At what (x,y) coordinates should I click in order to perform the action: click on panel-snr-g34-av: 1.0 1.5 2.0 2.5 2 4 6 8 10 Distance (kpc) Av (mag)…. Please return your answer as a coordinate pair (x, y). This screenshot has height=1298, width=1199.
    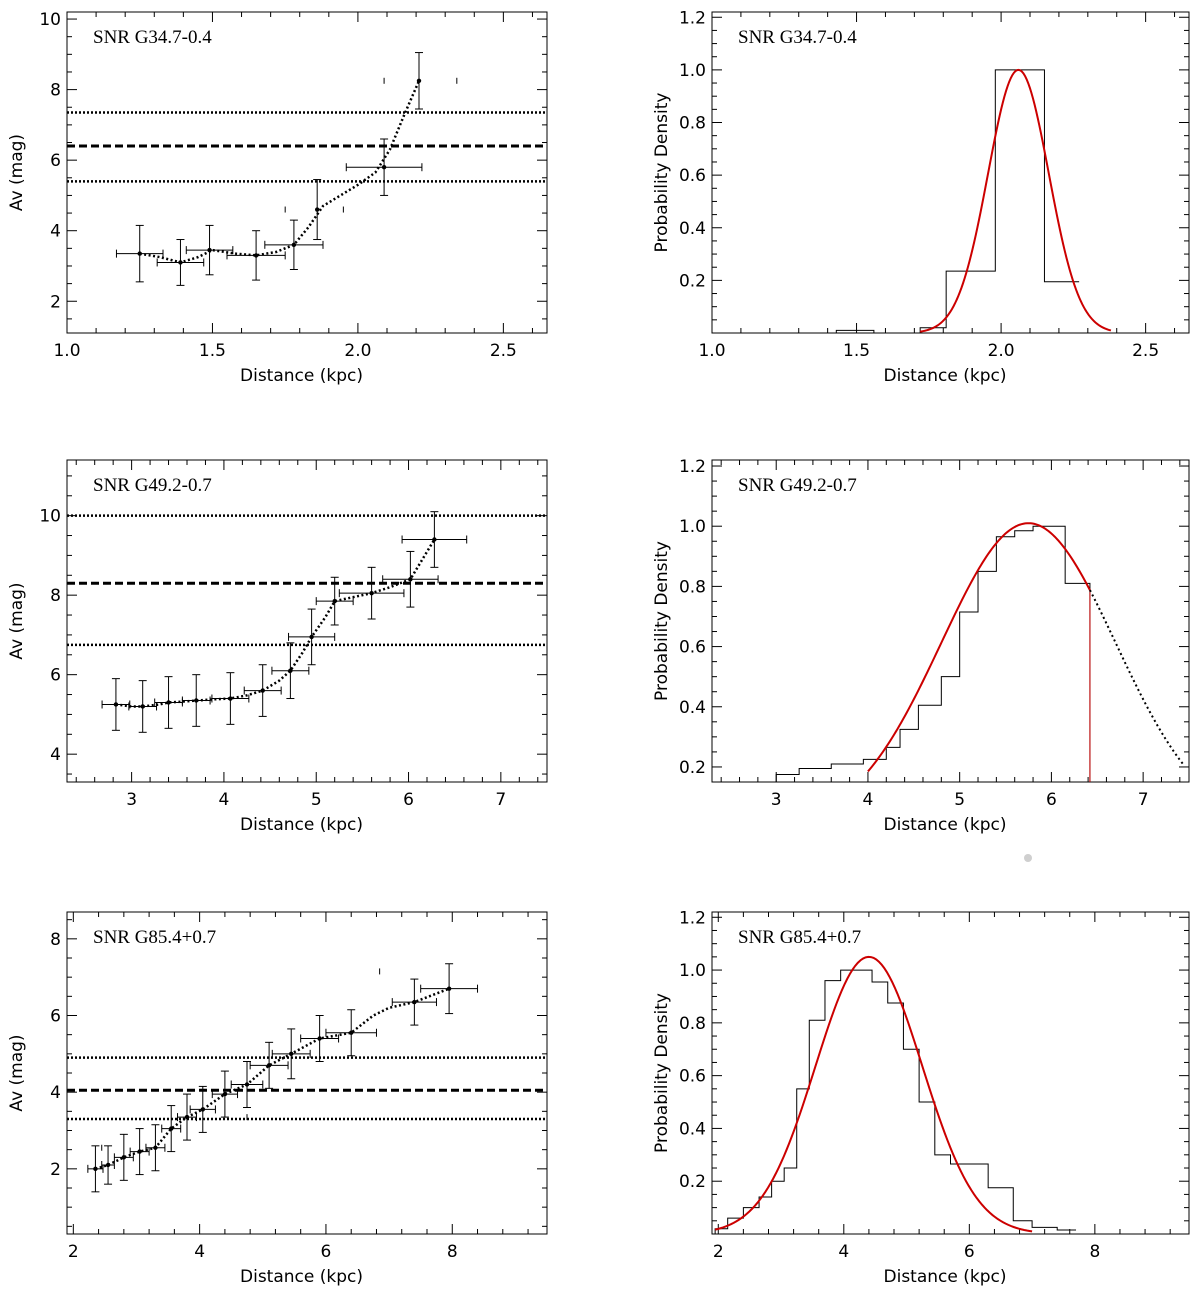
    Looking at the image, I should click on (277, 198).